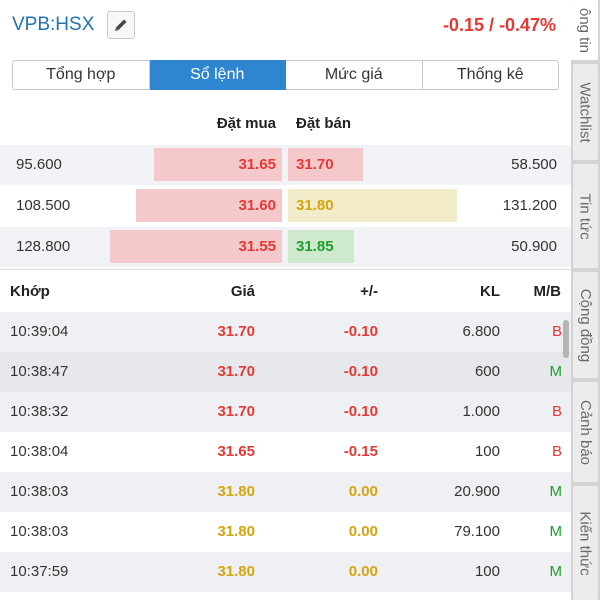  Describe the element at coordinates (490, 75) in the screenshot. I see `tab-statistics: Thống kê` at that location.